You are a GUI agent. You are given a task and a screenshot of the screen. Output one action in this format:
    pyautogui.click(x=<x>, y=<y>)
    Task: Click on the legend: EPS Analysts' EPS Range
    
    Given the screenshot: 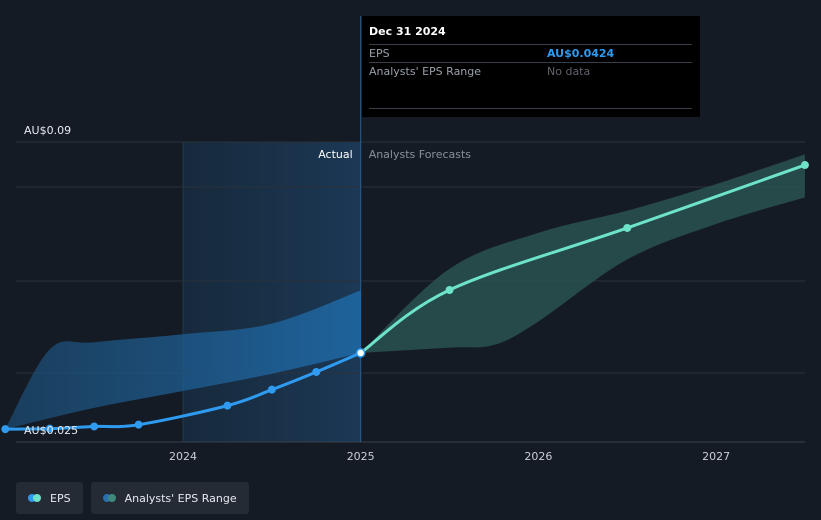 What is the action you would take?
    pyautogui.click(x=132, y=498)
    